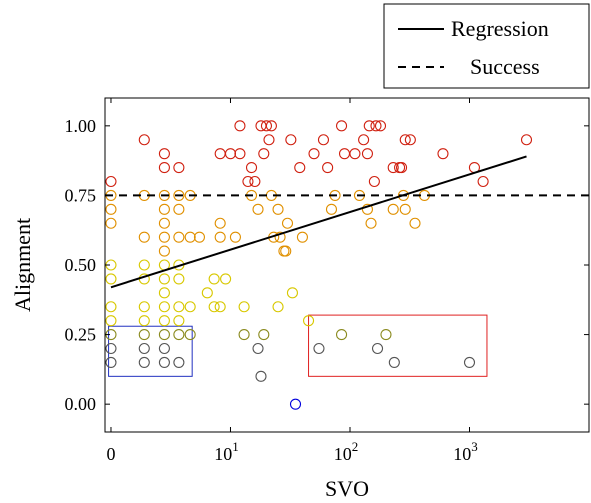 The height and width of the screenshot is (503, 591). I want to click on y-tick-label: 0.75, so click(81, 195).